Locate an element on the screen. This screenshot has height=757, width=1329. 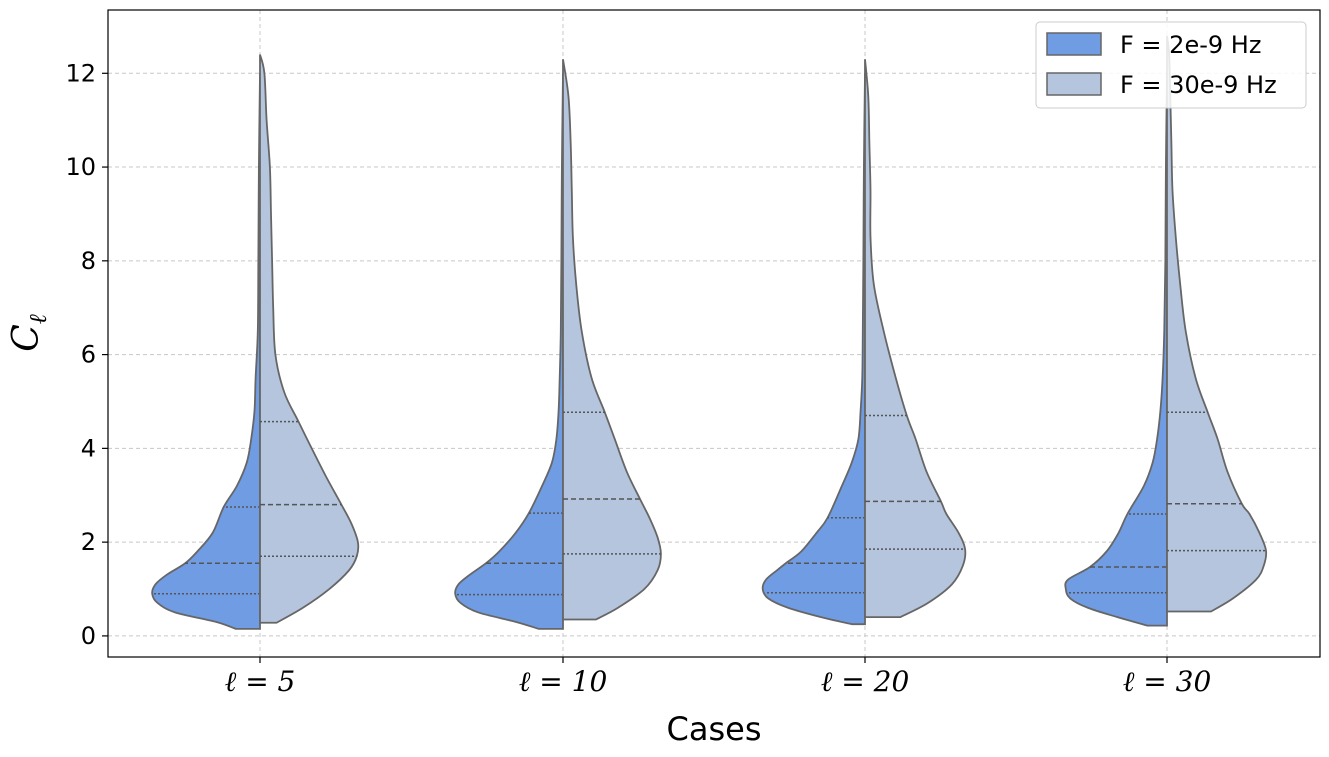
legend-label-series-2: F = 30e-9 Hz is located at coordinates (1198, 85).